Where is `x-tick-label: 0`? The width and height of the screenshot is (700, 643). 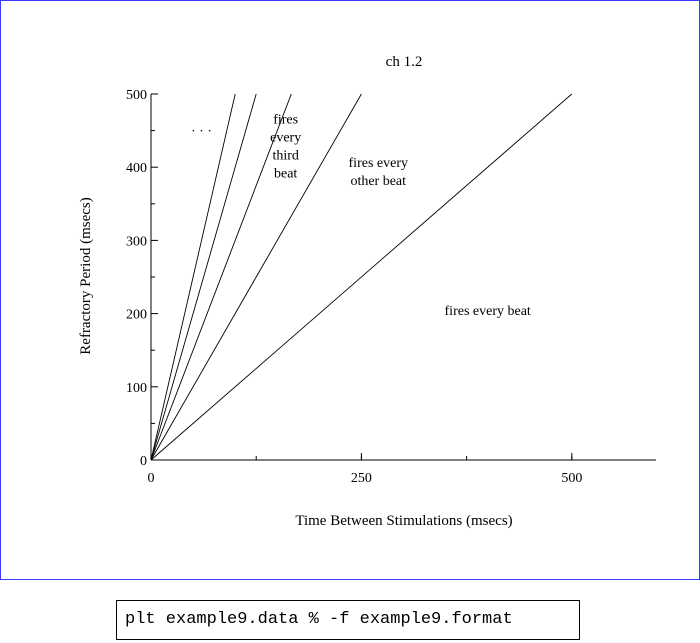
x-tick-label: 0 is located at coordinates (151, 478).